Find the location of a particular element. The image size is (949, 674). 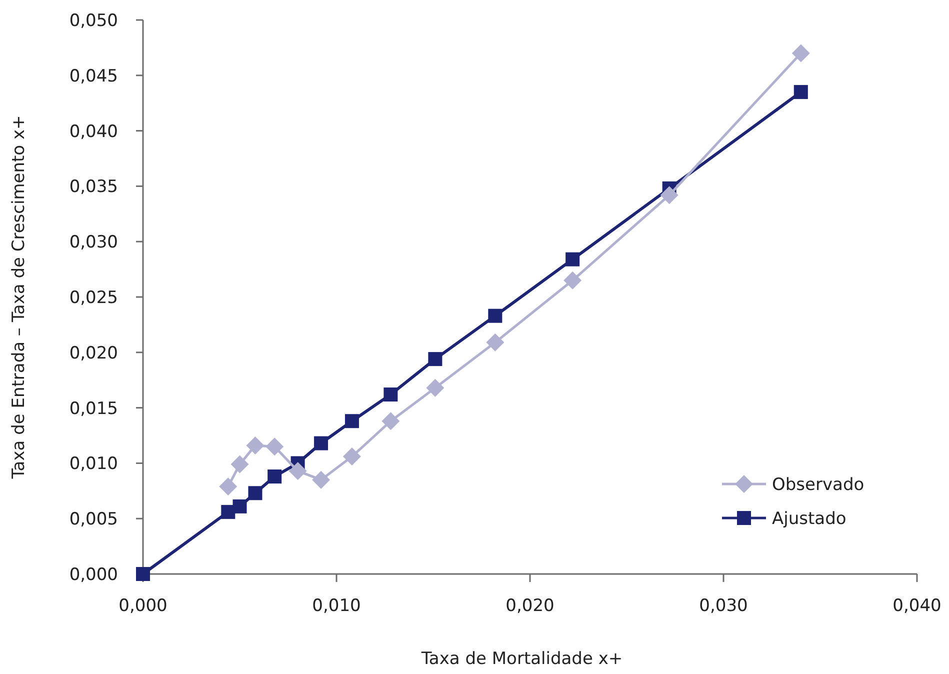

x-tick-label: 0,000 is located at coordinates (143, 606).